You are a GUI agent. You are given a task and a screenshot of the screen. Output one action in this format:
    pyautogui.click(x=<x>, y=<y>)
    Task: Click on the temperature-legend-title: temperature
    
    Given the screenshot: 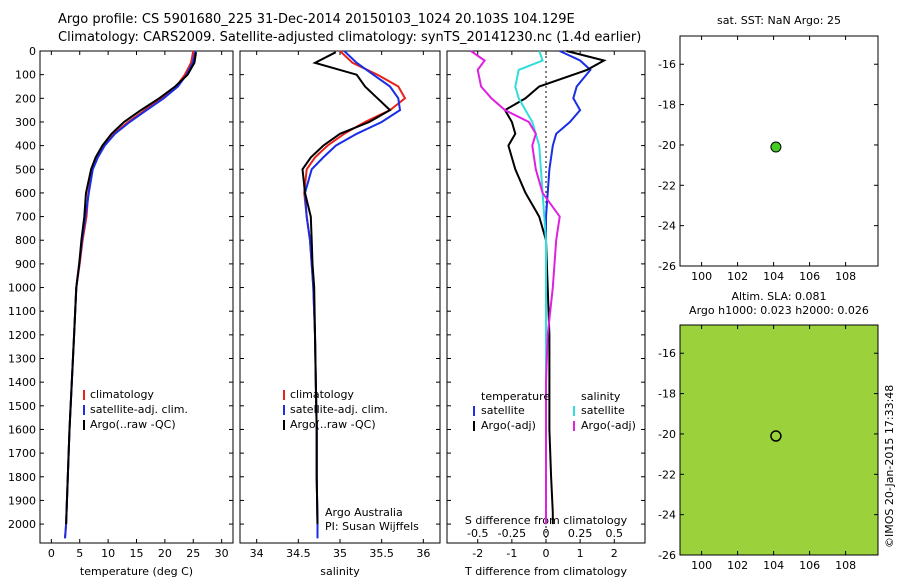 What is the action you would take?
    pyautogui.click(x=515, y=396)
    